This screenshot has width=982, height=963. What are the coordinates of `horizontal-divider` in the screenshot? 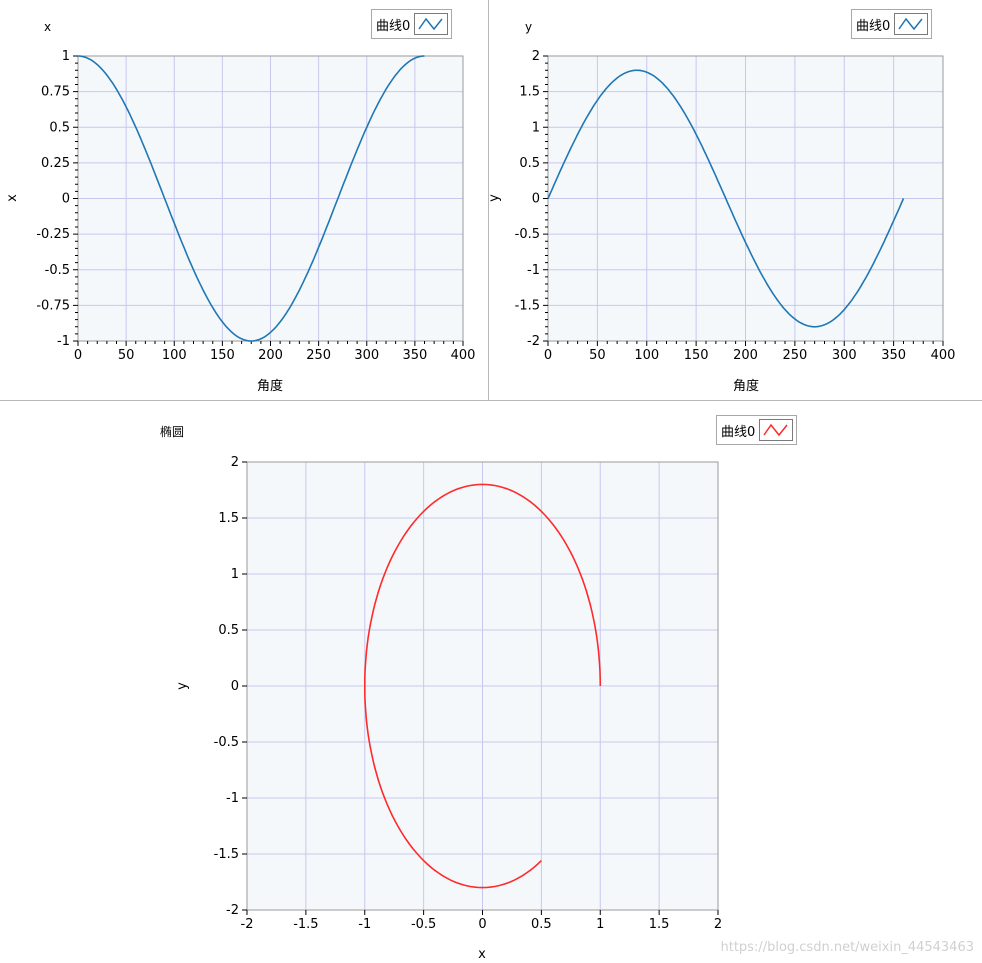 It's located at (491, 400).